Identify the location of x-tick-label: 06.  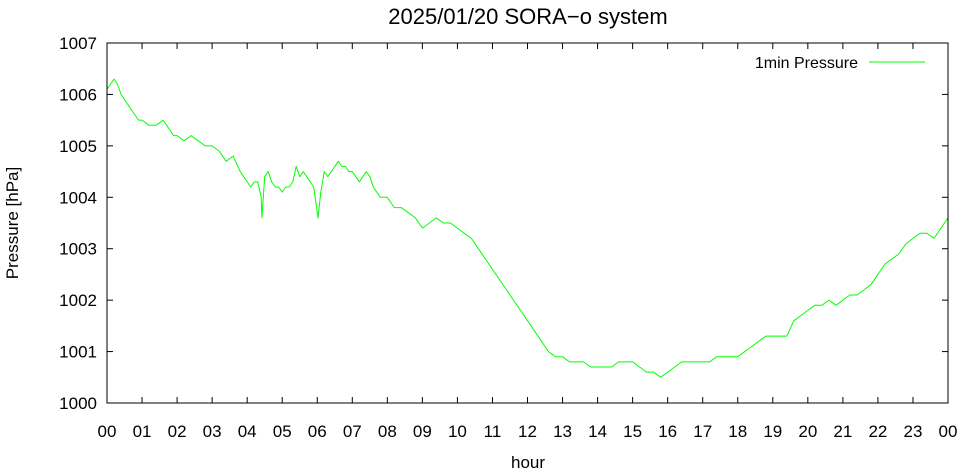
(317, 431).